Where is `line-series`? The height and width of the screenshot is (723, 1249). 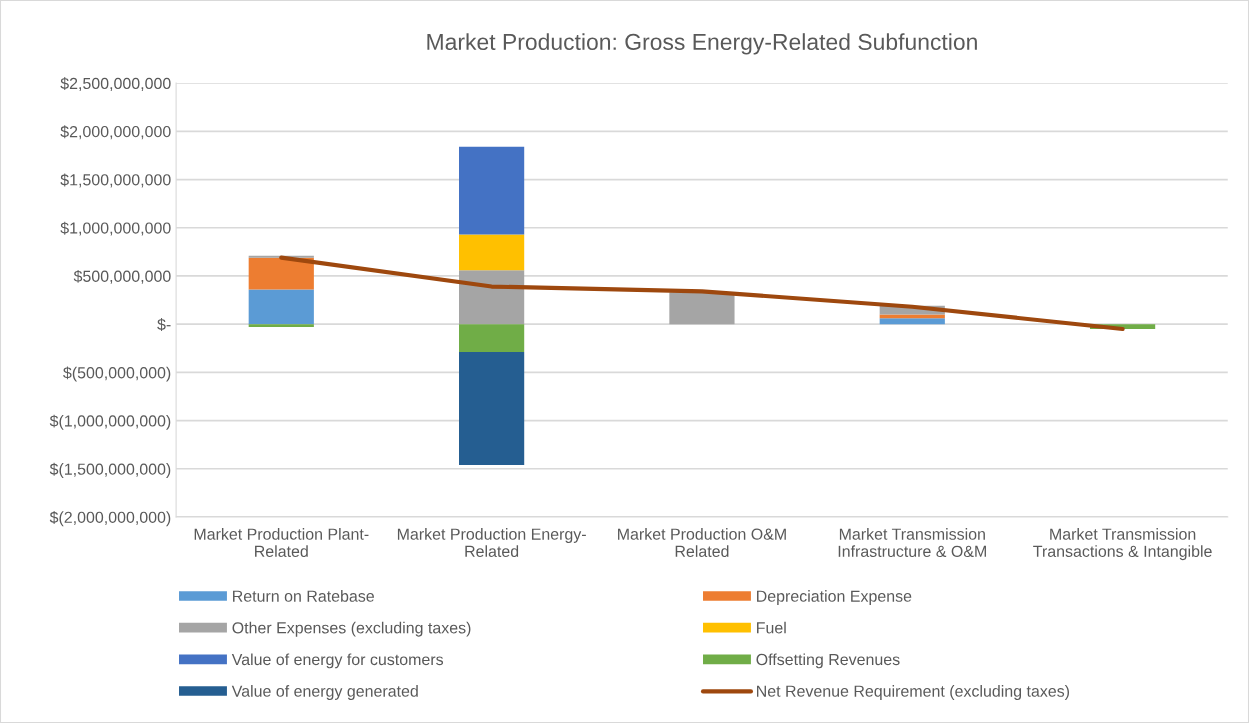 line-series is located at coordinates (702, 293).